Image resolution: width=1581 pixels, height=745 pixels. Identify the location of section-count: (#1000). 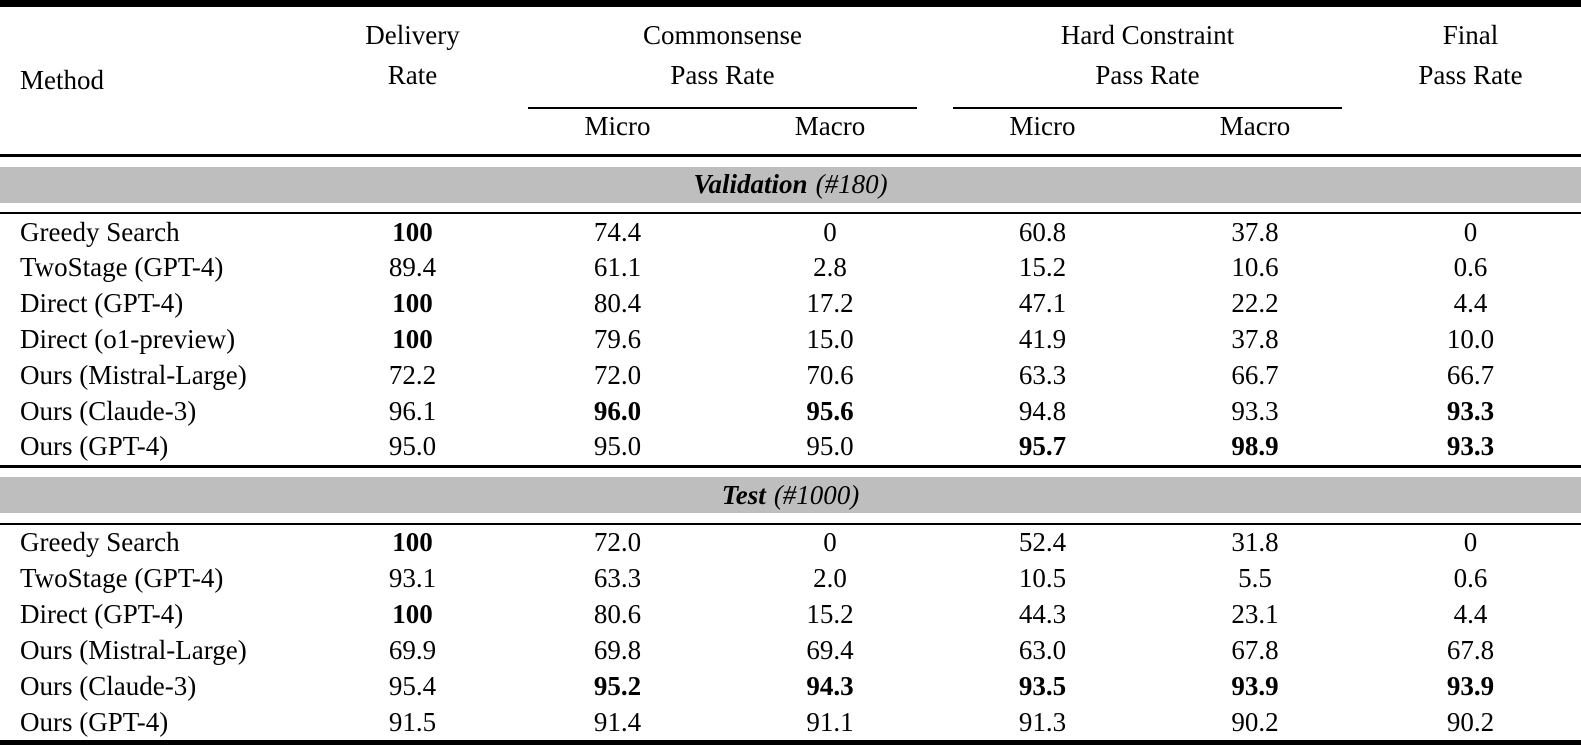
(816, 494).